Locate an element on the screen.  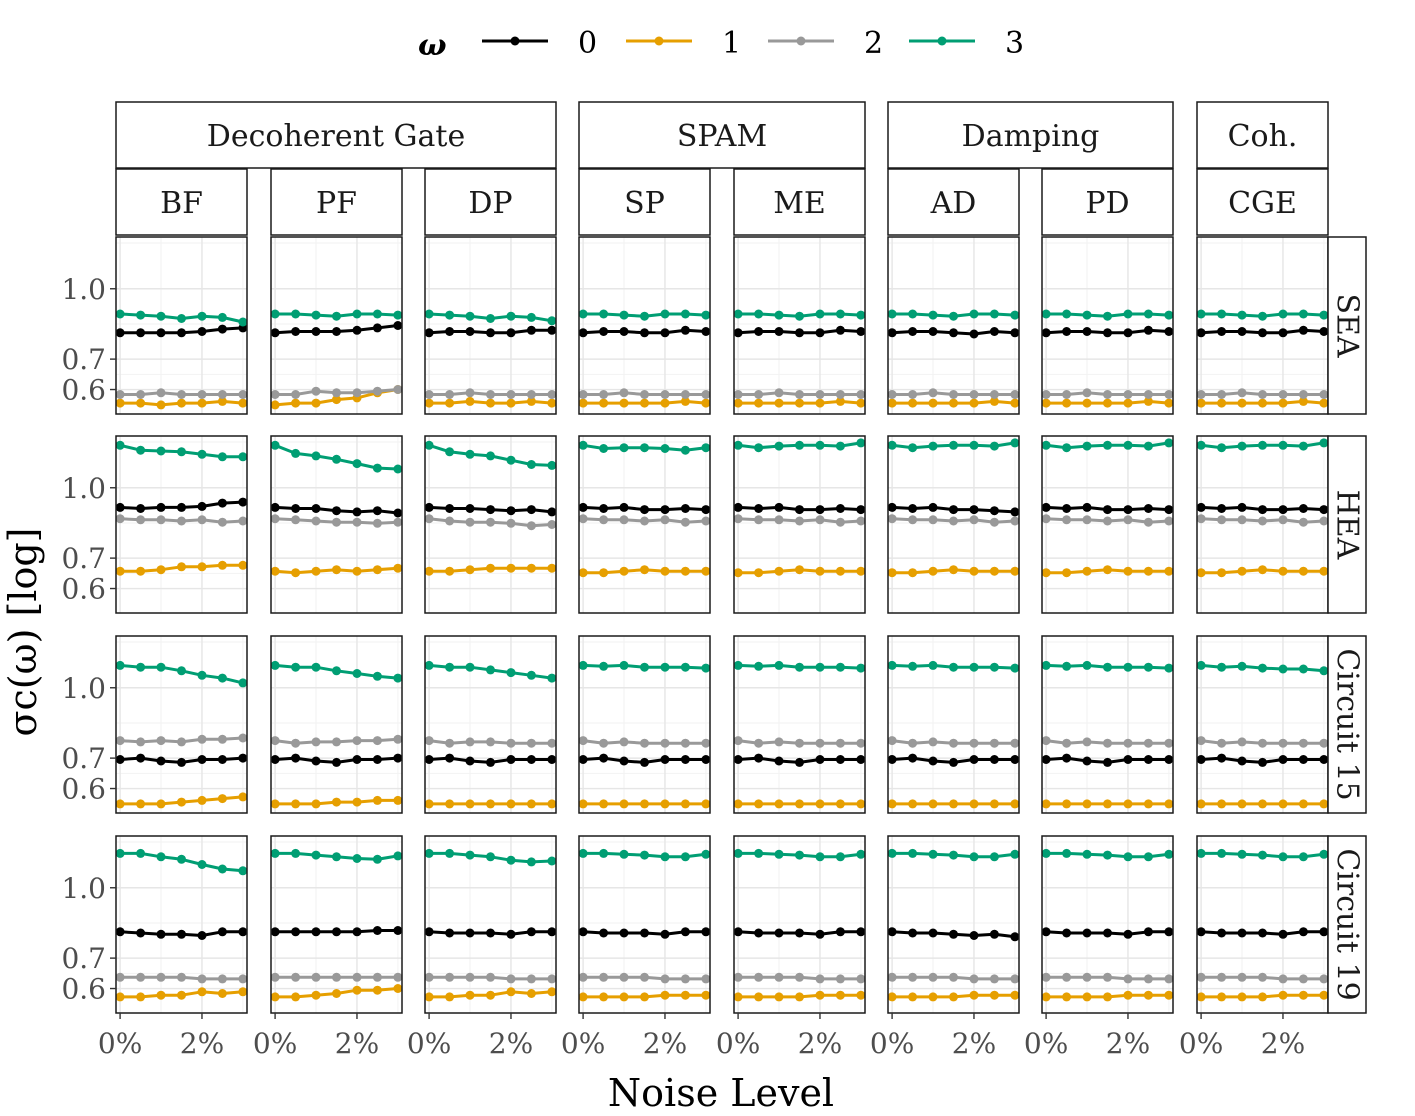
group-strip-box is located at coordinates (1262, 135).